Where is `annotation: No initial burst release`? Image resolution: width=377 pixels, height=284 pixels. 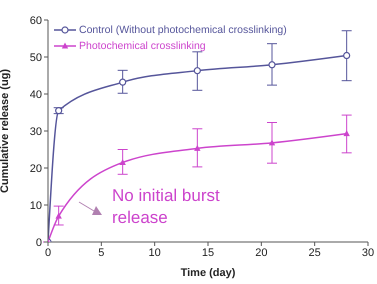 annotation: No initial burst release is located at coordinates (166, 206).